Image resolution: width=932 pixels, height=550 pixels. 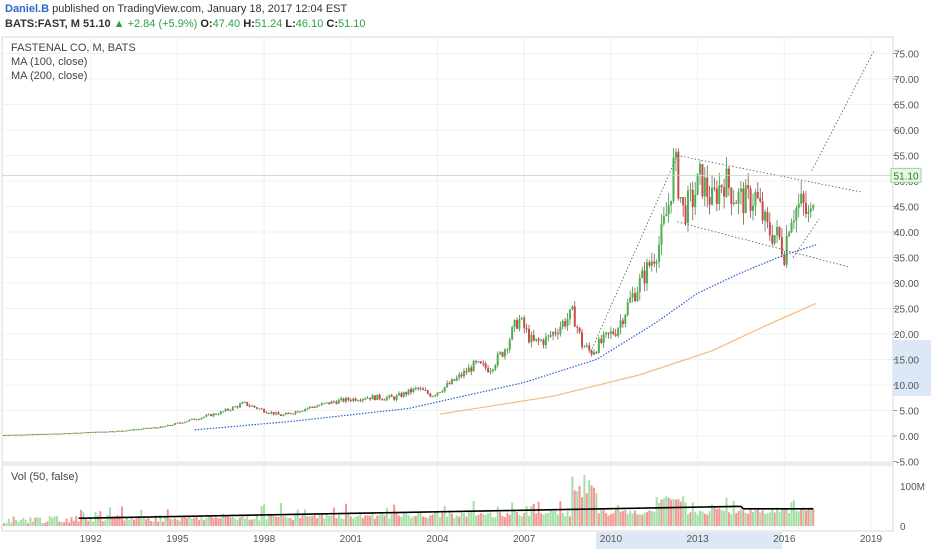 I want to click on last-price-badge, so click(x=906, y=175).